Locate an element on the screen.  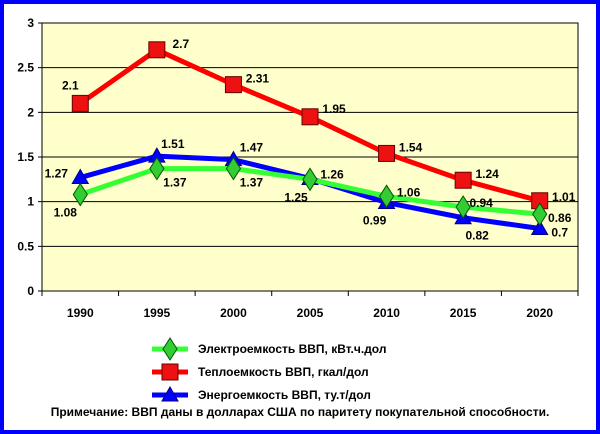
legend-label: Электроемкость ВВП, кВт.ч.дол is located at coordinates (292, 349).